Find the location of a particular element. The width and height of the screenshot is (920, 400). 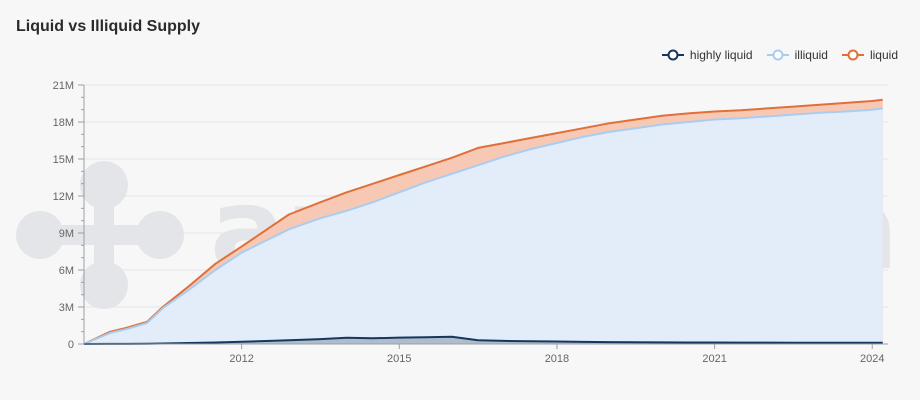

y-tick-label: 18M is located at coordinates (63, 123).